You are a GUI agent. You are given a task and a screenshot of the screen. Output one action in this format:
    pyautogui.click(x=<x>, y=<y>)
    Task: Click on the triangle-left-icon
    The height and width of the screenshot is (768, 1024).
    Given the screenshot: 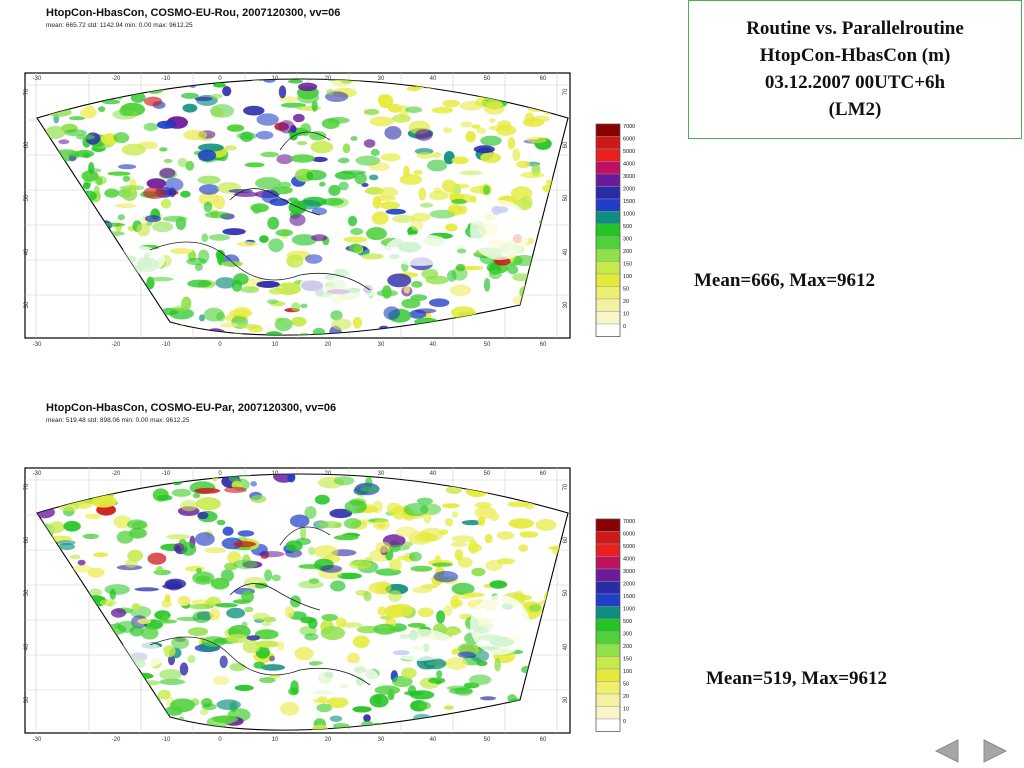 What is the action you would take?
    pyautogui.click(x=946, y=751)
    